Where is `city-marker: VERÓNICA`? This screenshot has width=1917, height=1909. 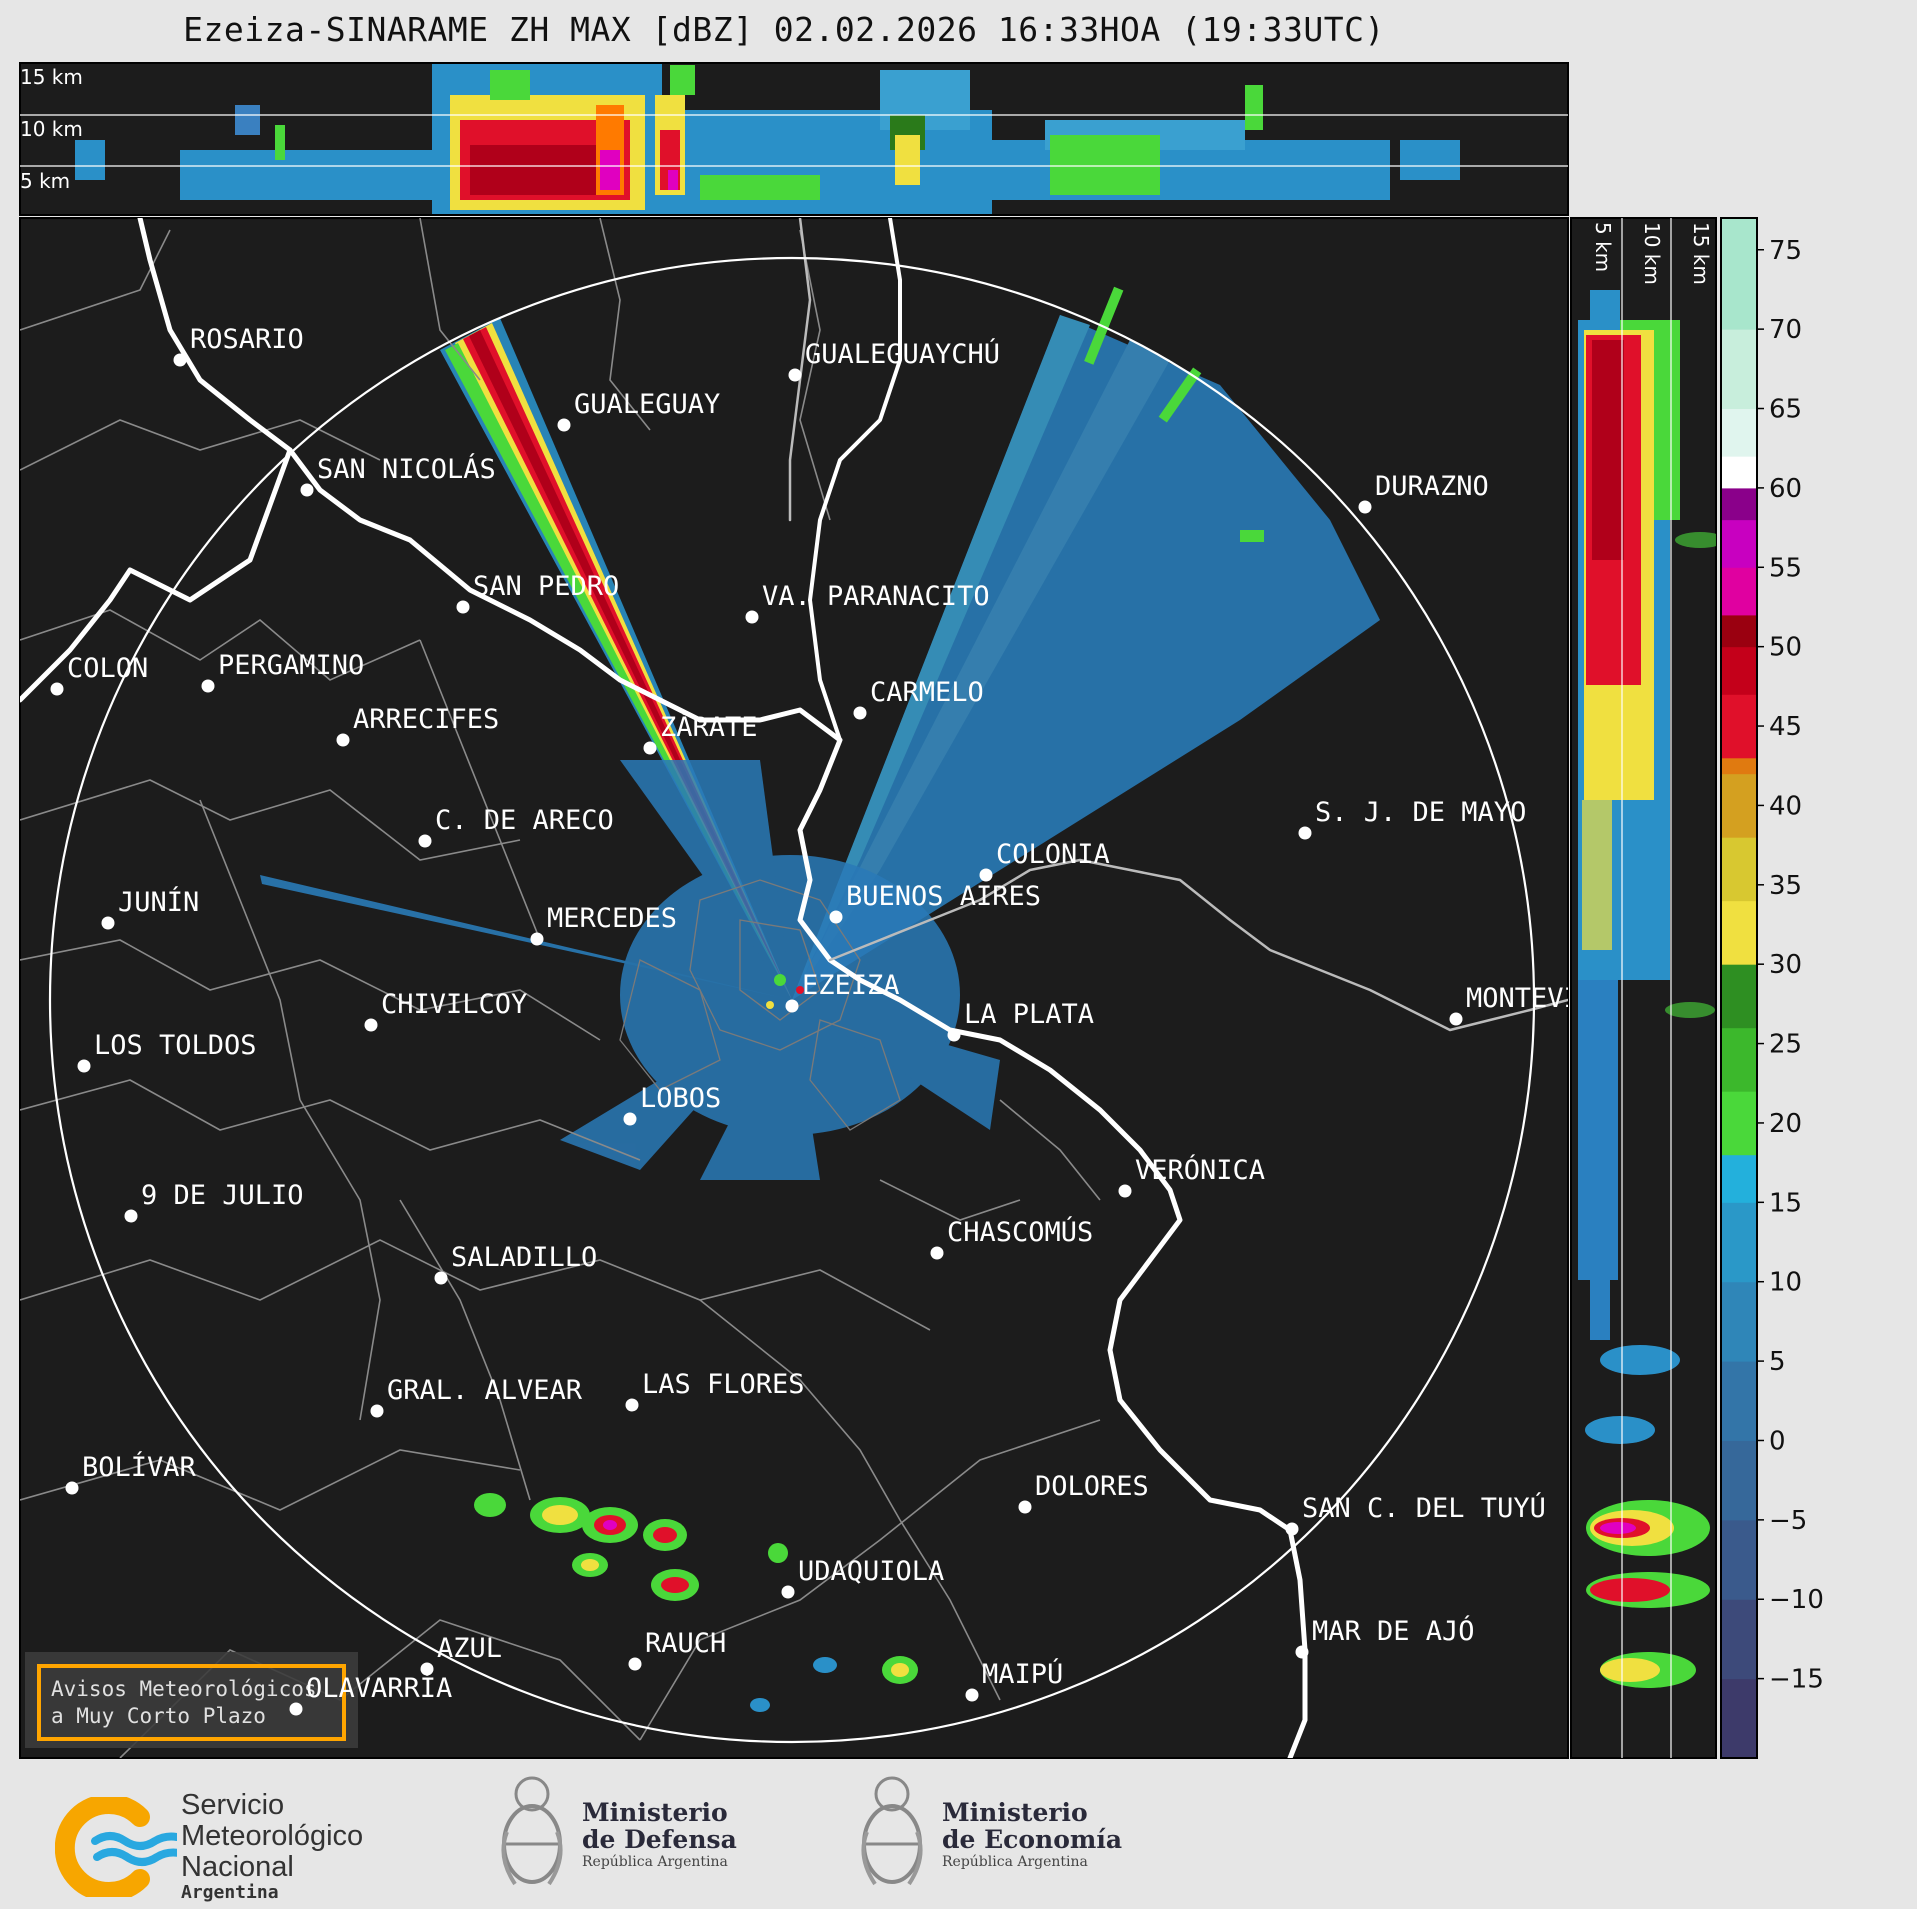
city-marker: VERÓNICA is located at coordinates (1192, 1176).